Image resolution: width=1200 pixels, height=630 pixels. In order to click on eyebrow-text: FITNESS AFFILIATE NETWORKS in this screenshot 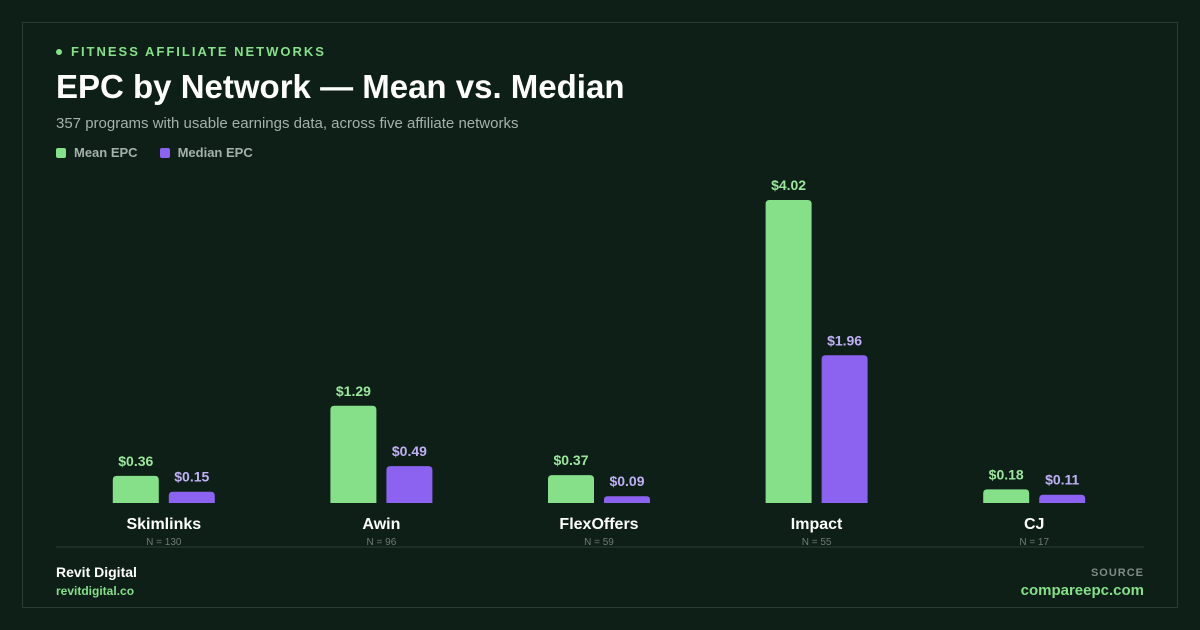, I will do `click(198, 51)`.